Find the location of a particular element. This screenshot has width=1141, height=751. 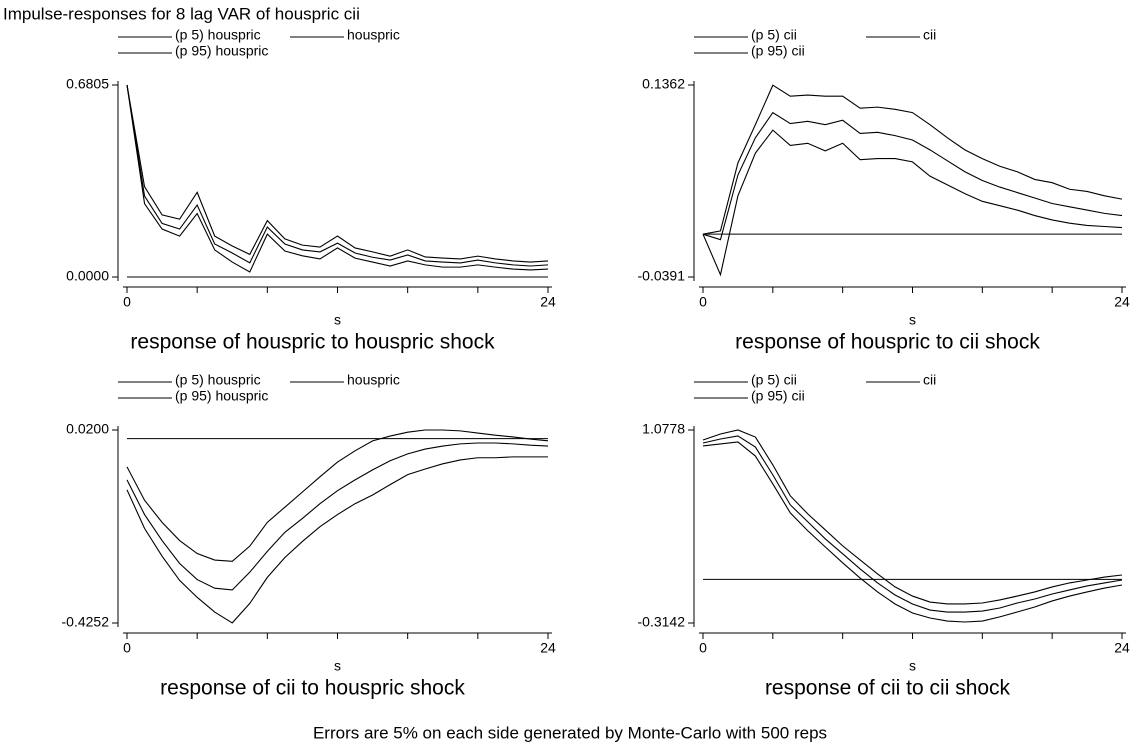

y-tick-label: -0.3142 is located at coordinates (662, 622).